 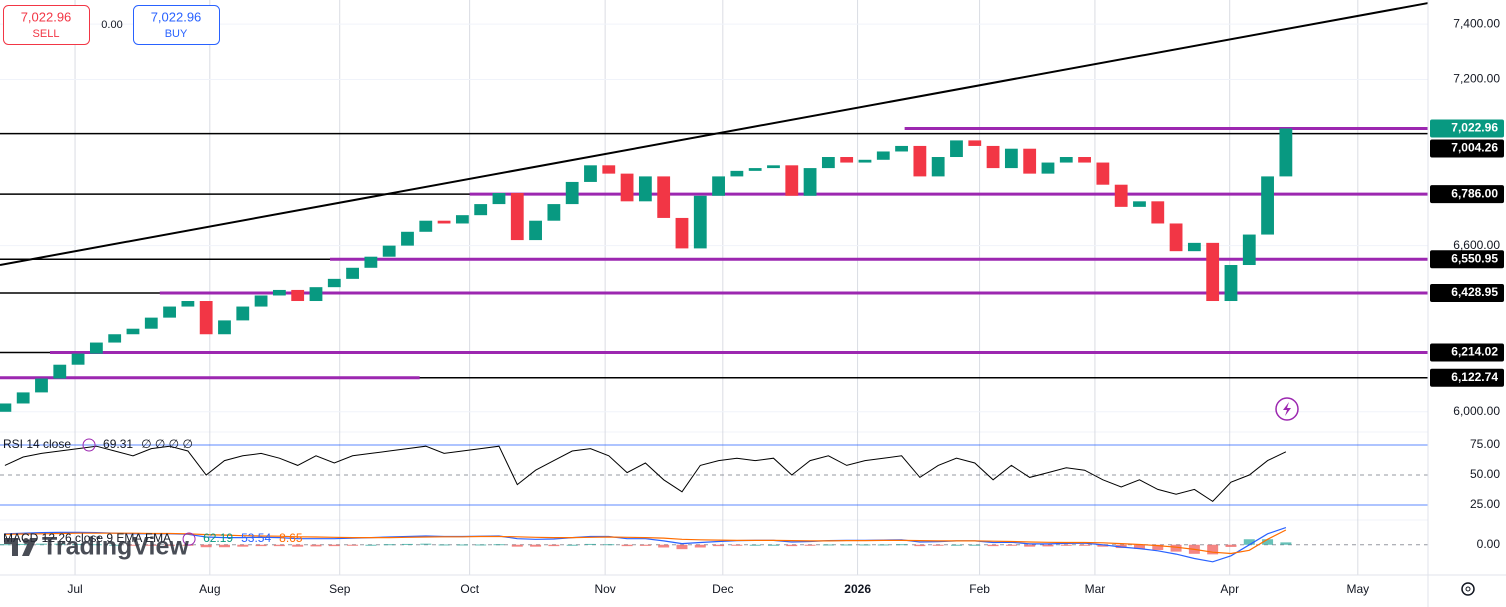 I want to click on x-tick-label: Sep, so click(x=340, y=589).